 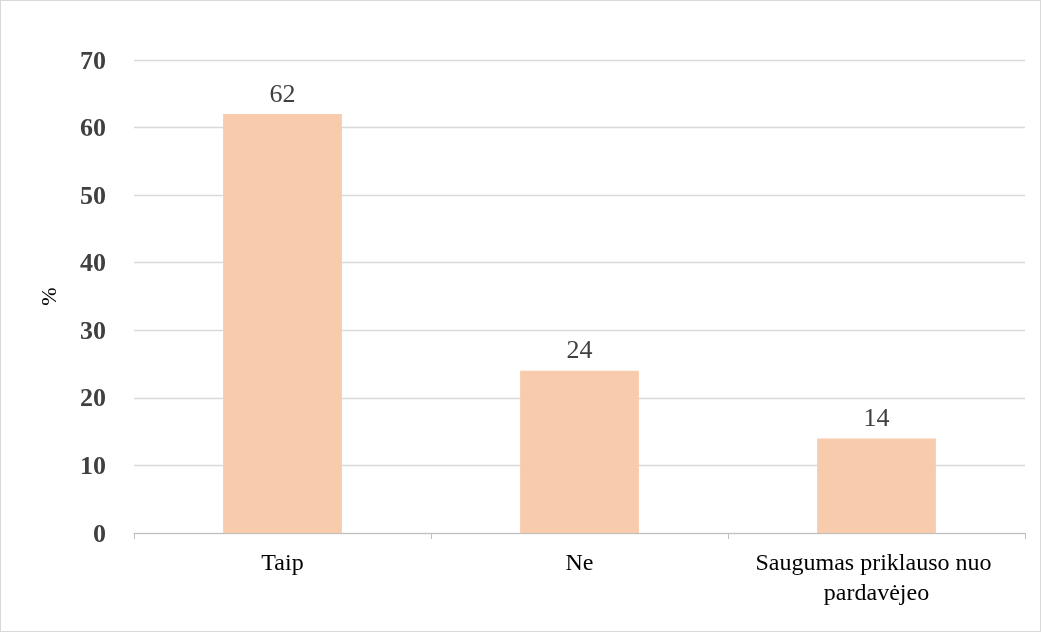 I want to click on y-tick-label: 40, so click(x=93, y=263).